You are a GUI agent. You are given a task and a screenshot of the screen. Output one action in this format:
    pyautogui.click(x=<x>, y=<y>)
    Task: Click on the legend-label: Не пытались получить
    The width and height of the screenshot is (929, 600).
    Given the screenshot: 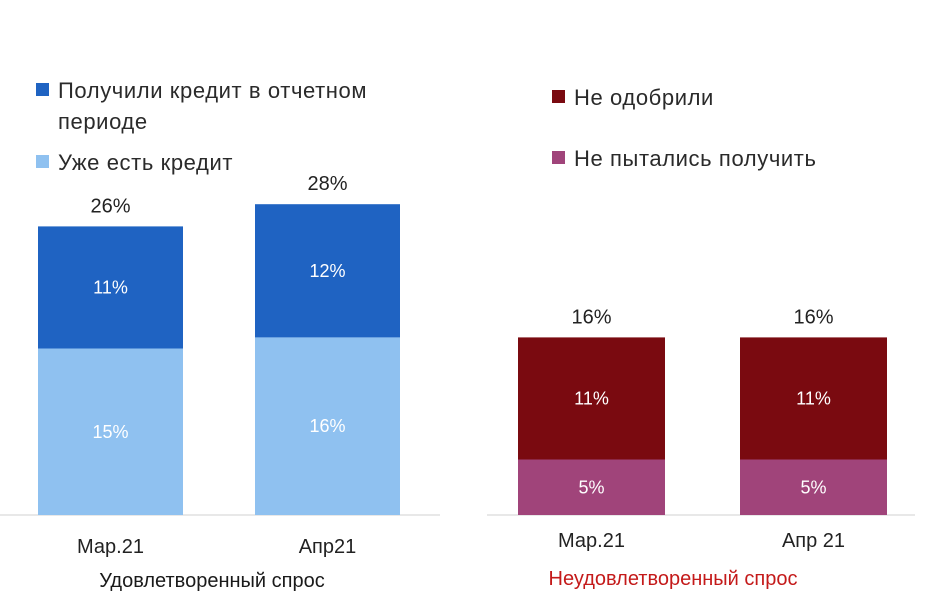 What is the action you would take?
    pyautogui.click(x=695, y=158)
    